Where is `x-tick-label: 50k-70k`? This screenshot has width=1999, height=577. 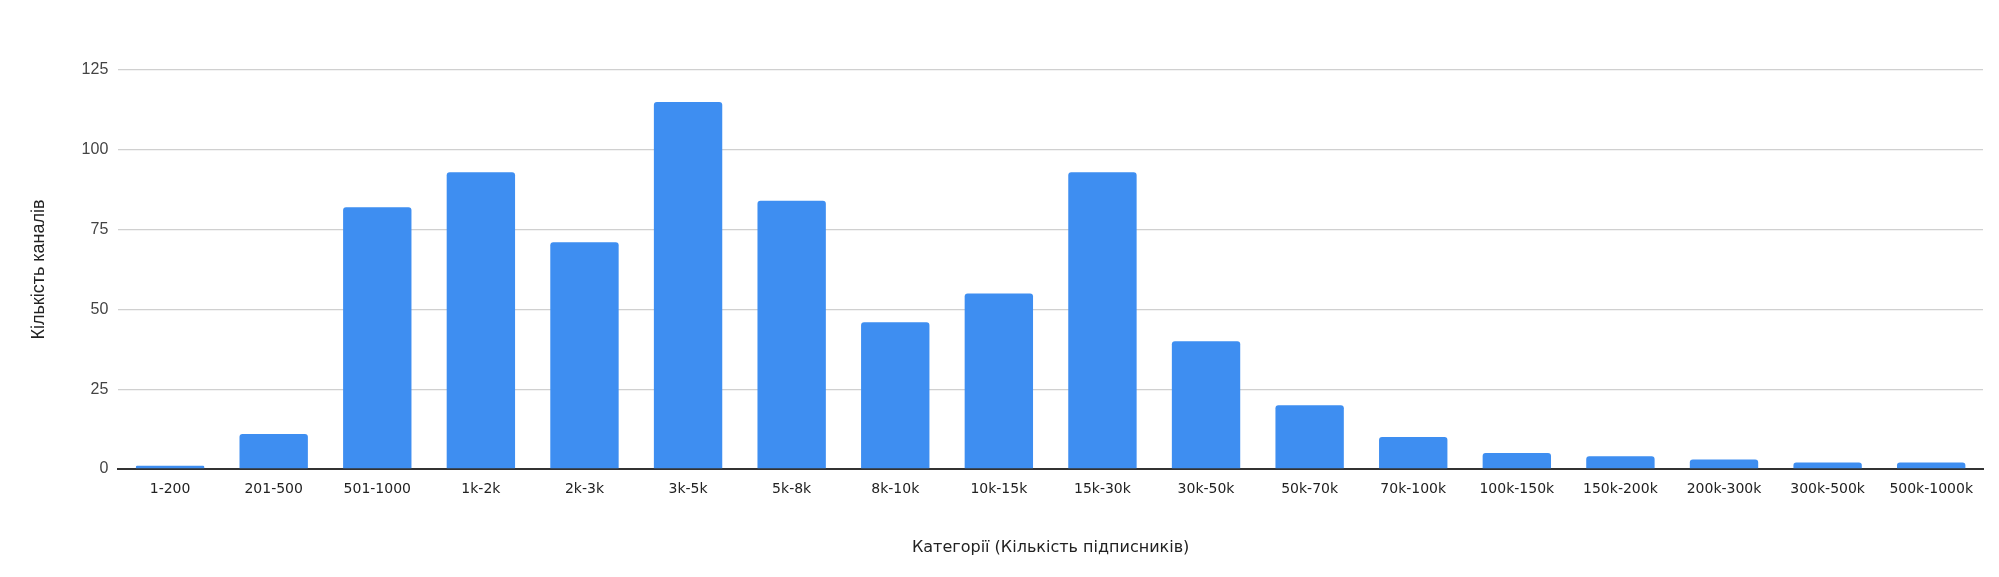 x-tick-label: 50k-70k is located at coordinates (1310, 488).